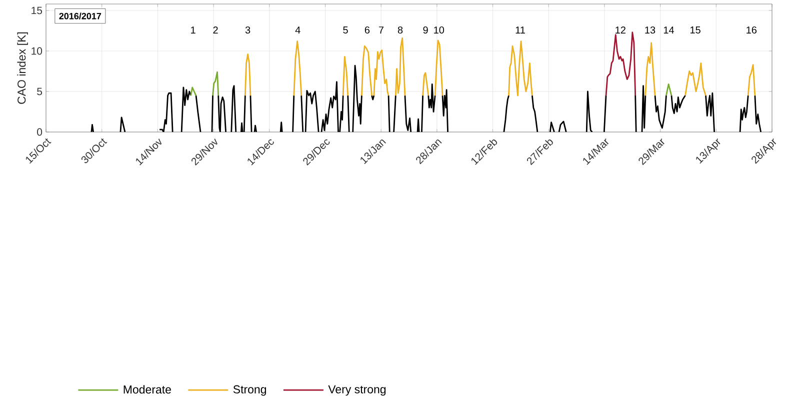 The width and height of the screenshot is (789, 401). I want to click on annotation: 15, so click(695, 30).